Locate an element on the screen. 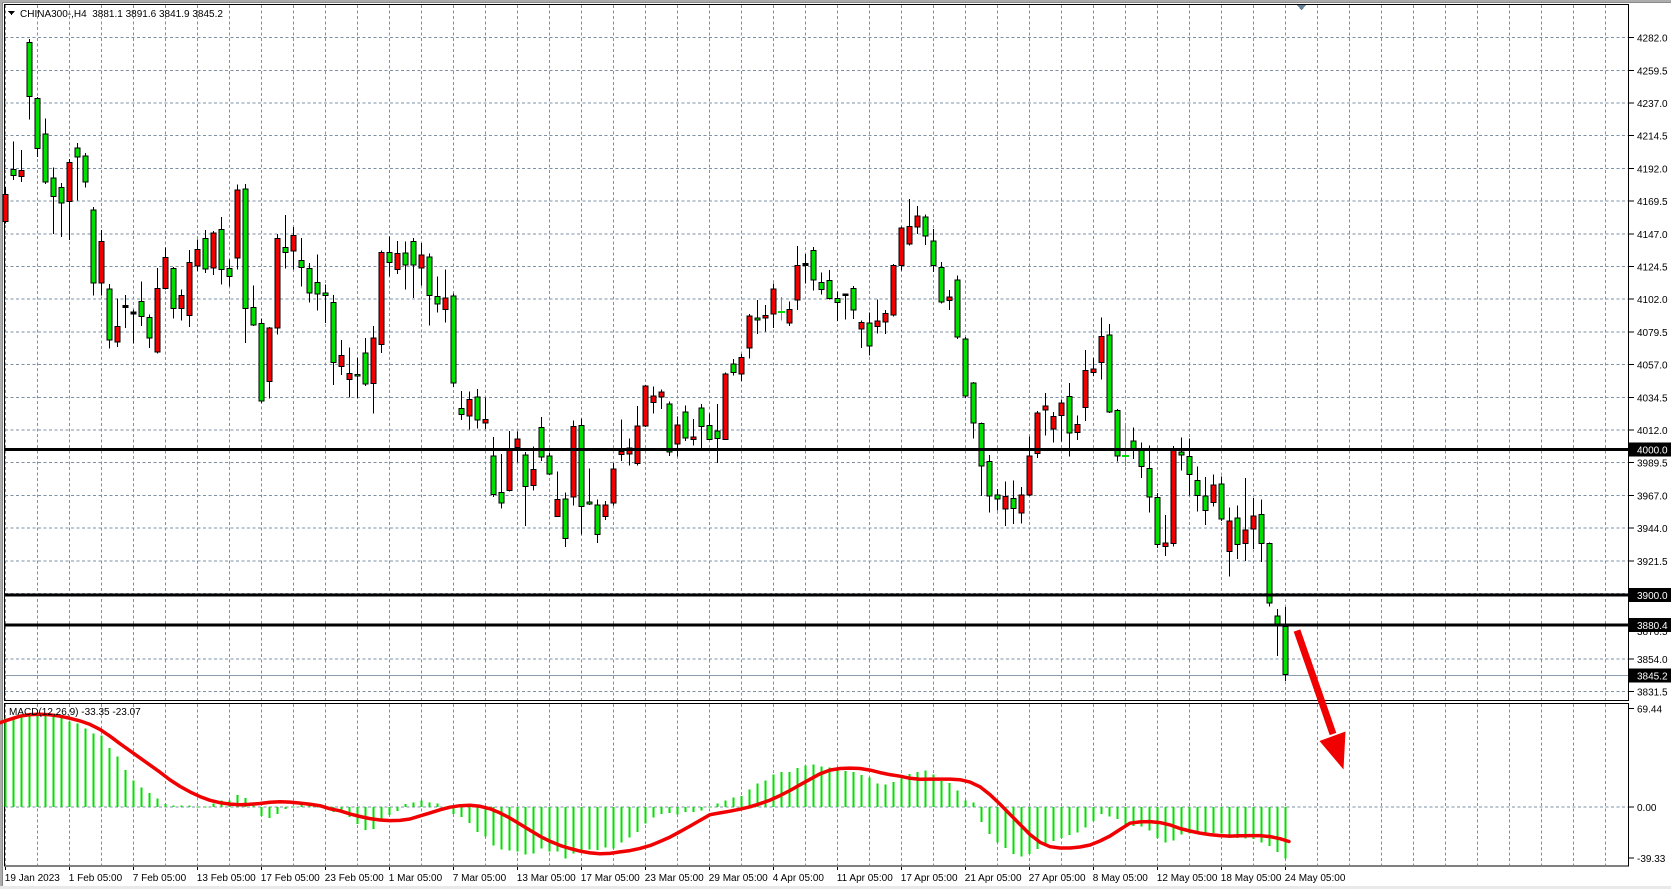 The height and width of the screenshot is (889, 1671). svg-text: 4034.5 is located at coordinates (1652, 398).